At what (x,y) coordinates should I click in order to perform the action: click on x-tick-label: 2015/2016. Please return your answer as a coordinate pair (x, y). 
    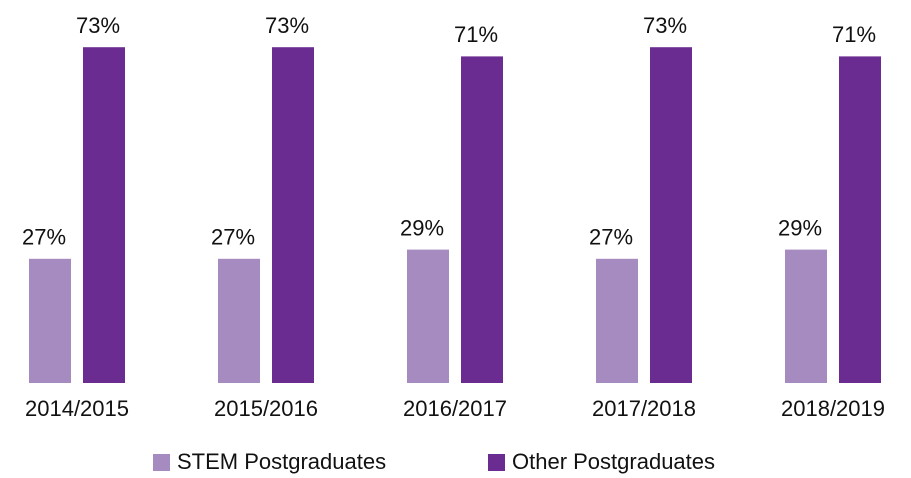
    Looking at the image, I should click on (266, 408).